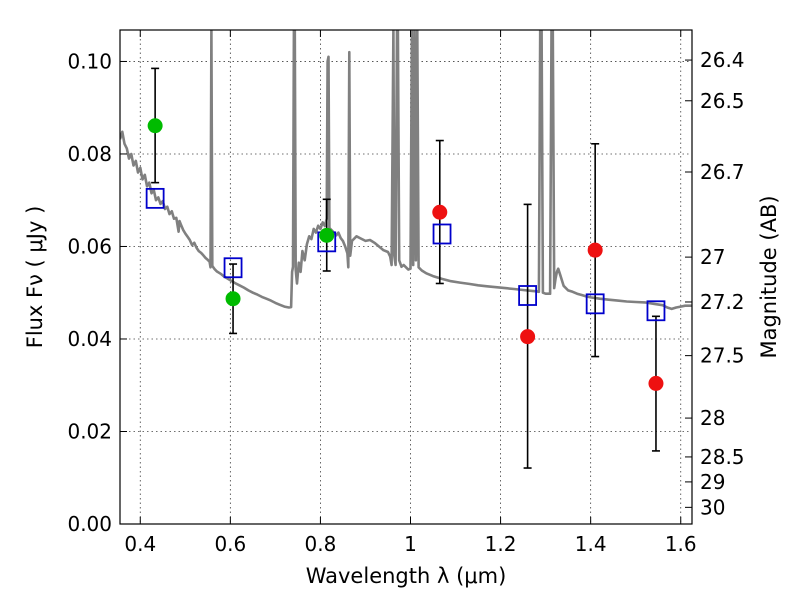 The height and width of the screenshot is (600, 800). Describe the element at coordinates (89, 246) in the screenshot. I see `y-tick-label: 0.06` at that location.